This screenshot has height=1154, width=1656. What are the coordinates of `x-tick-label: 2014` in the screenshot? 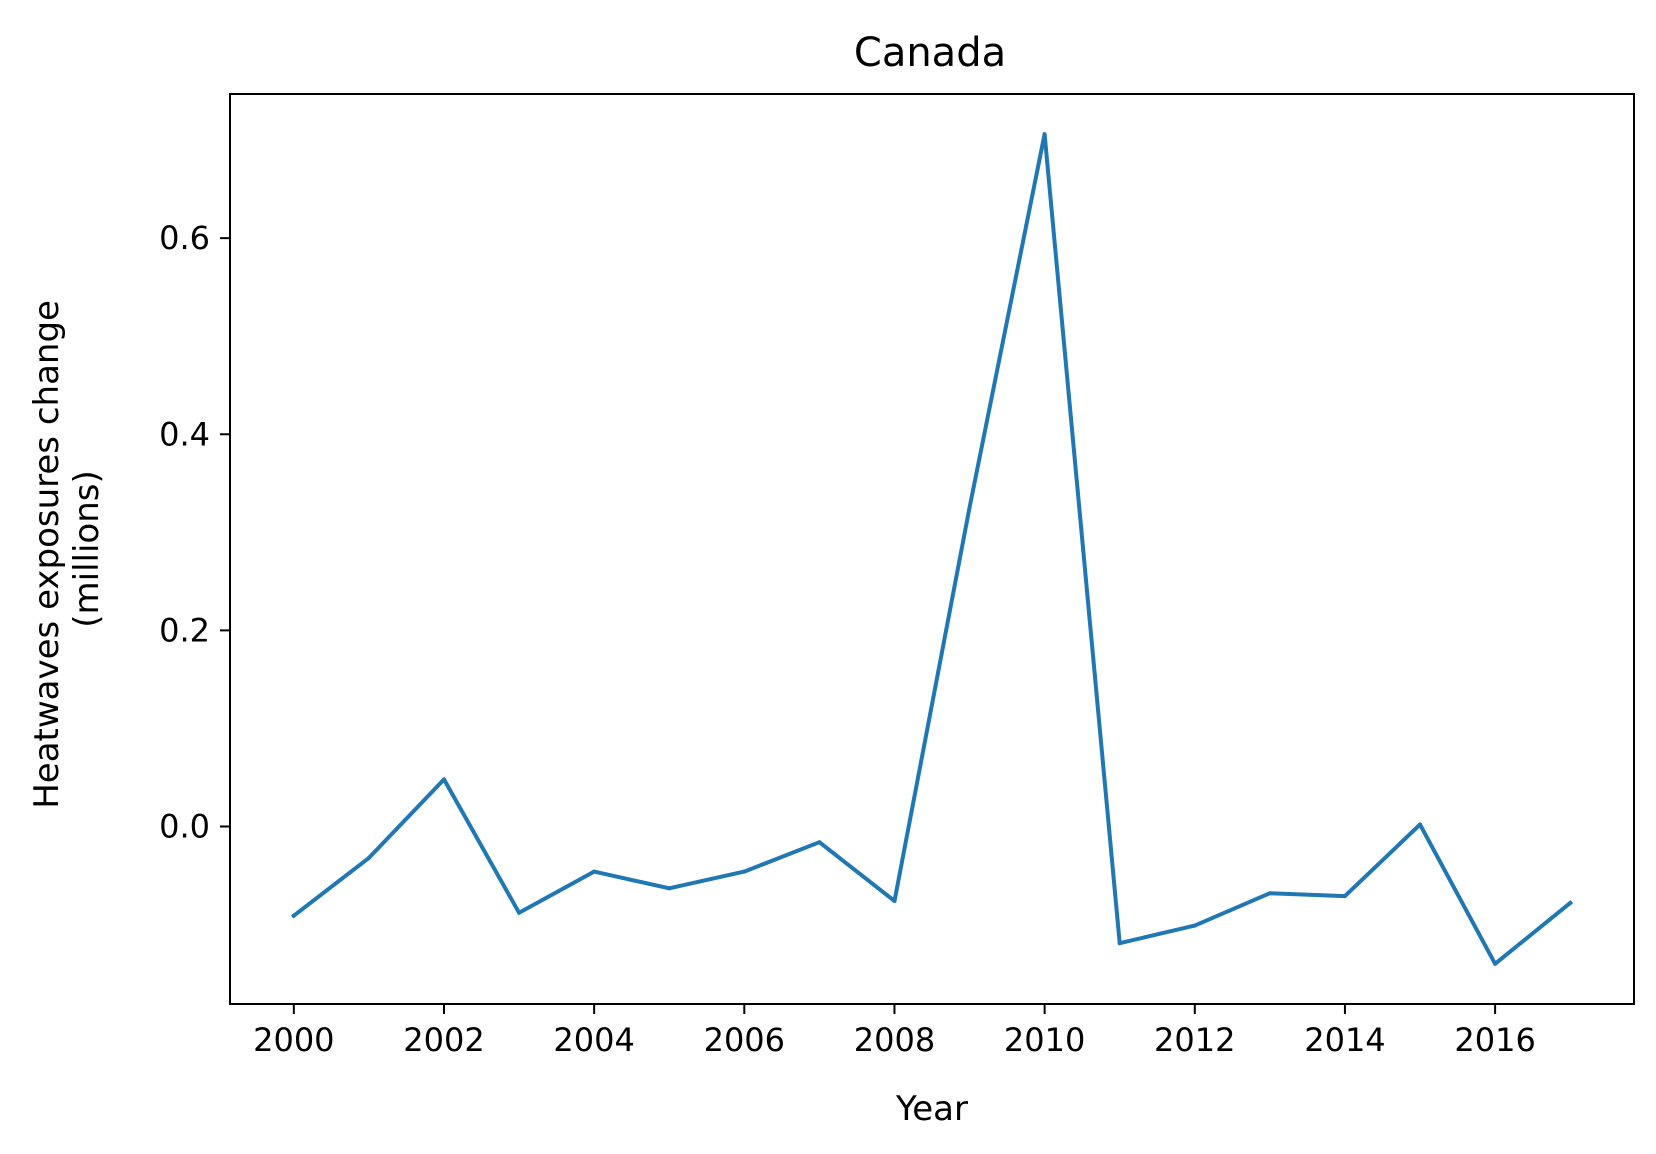 It's located at (1344, 1040).